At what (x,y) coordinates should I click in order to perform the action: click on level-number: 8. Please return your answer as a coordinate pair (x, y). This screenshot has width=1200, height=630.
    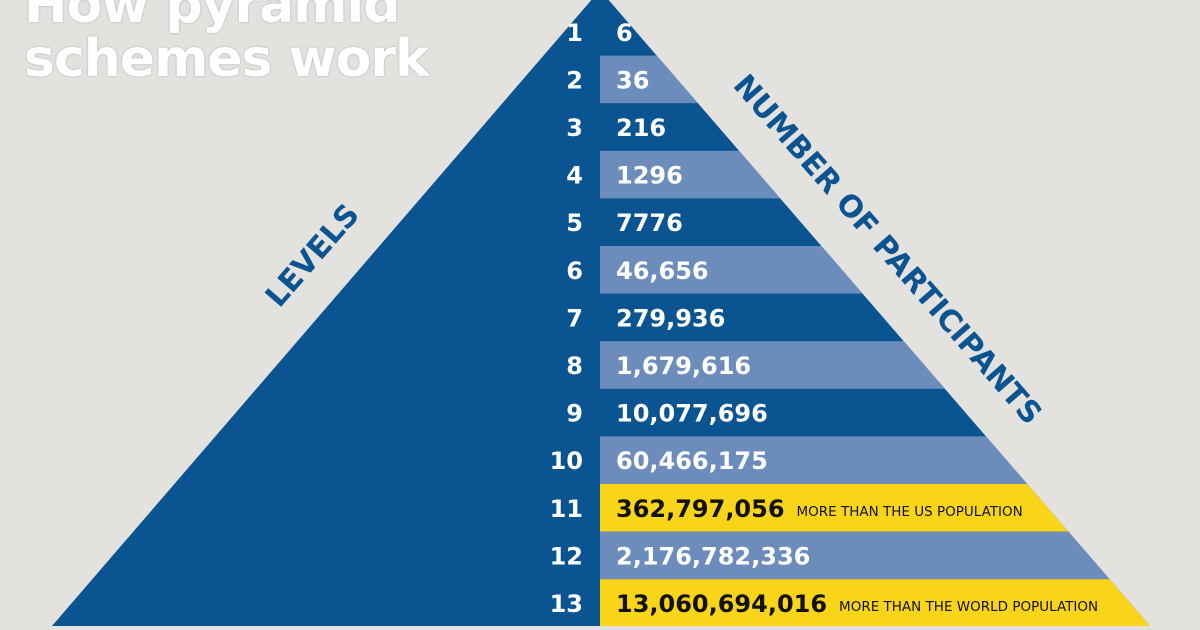
    Looking at the image, I should click on (574, 366).